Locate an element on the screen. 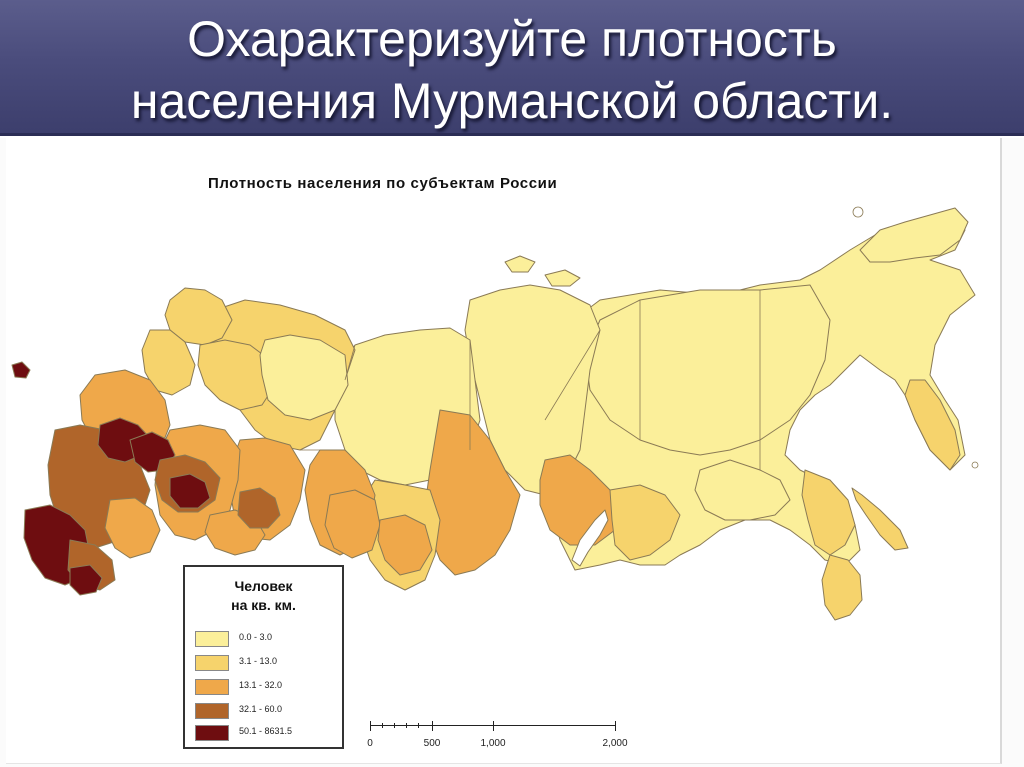 The image size is (1024, 767). legend-label: 50.1 - 8631.5 is located at coordinates (266, 731).